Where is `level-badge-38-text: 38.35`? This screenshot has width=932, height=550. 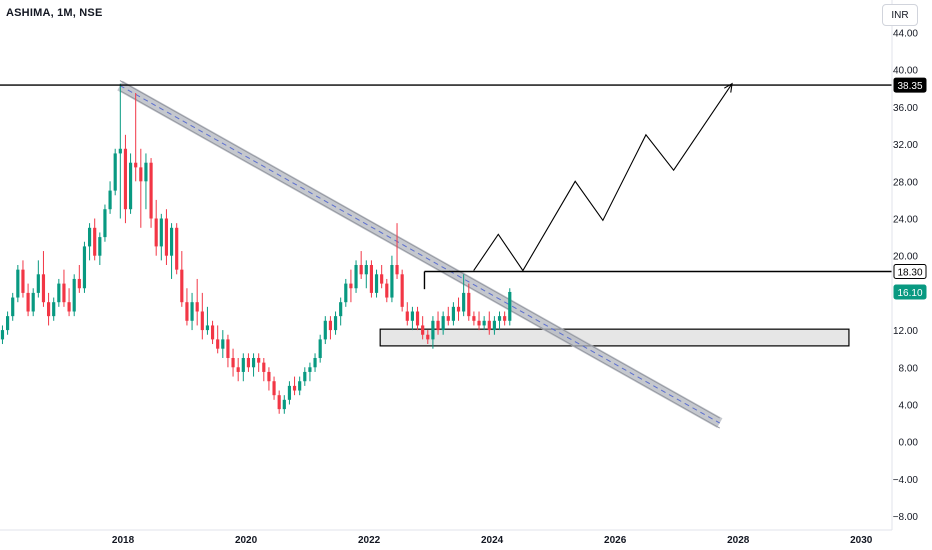
level-badge-38-text: 38.35 is located at coordinates (909, 86).